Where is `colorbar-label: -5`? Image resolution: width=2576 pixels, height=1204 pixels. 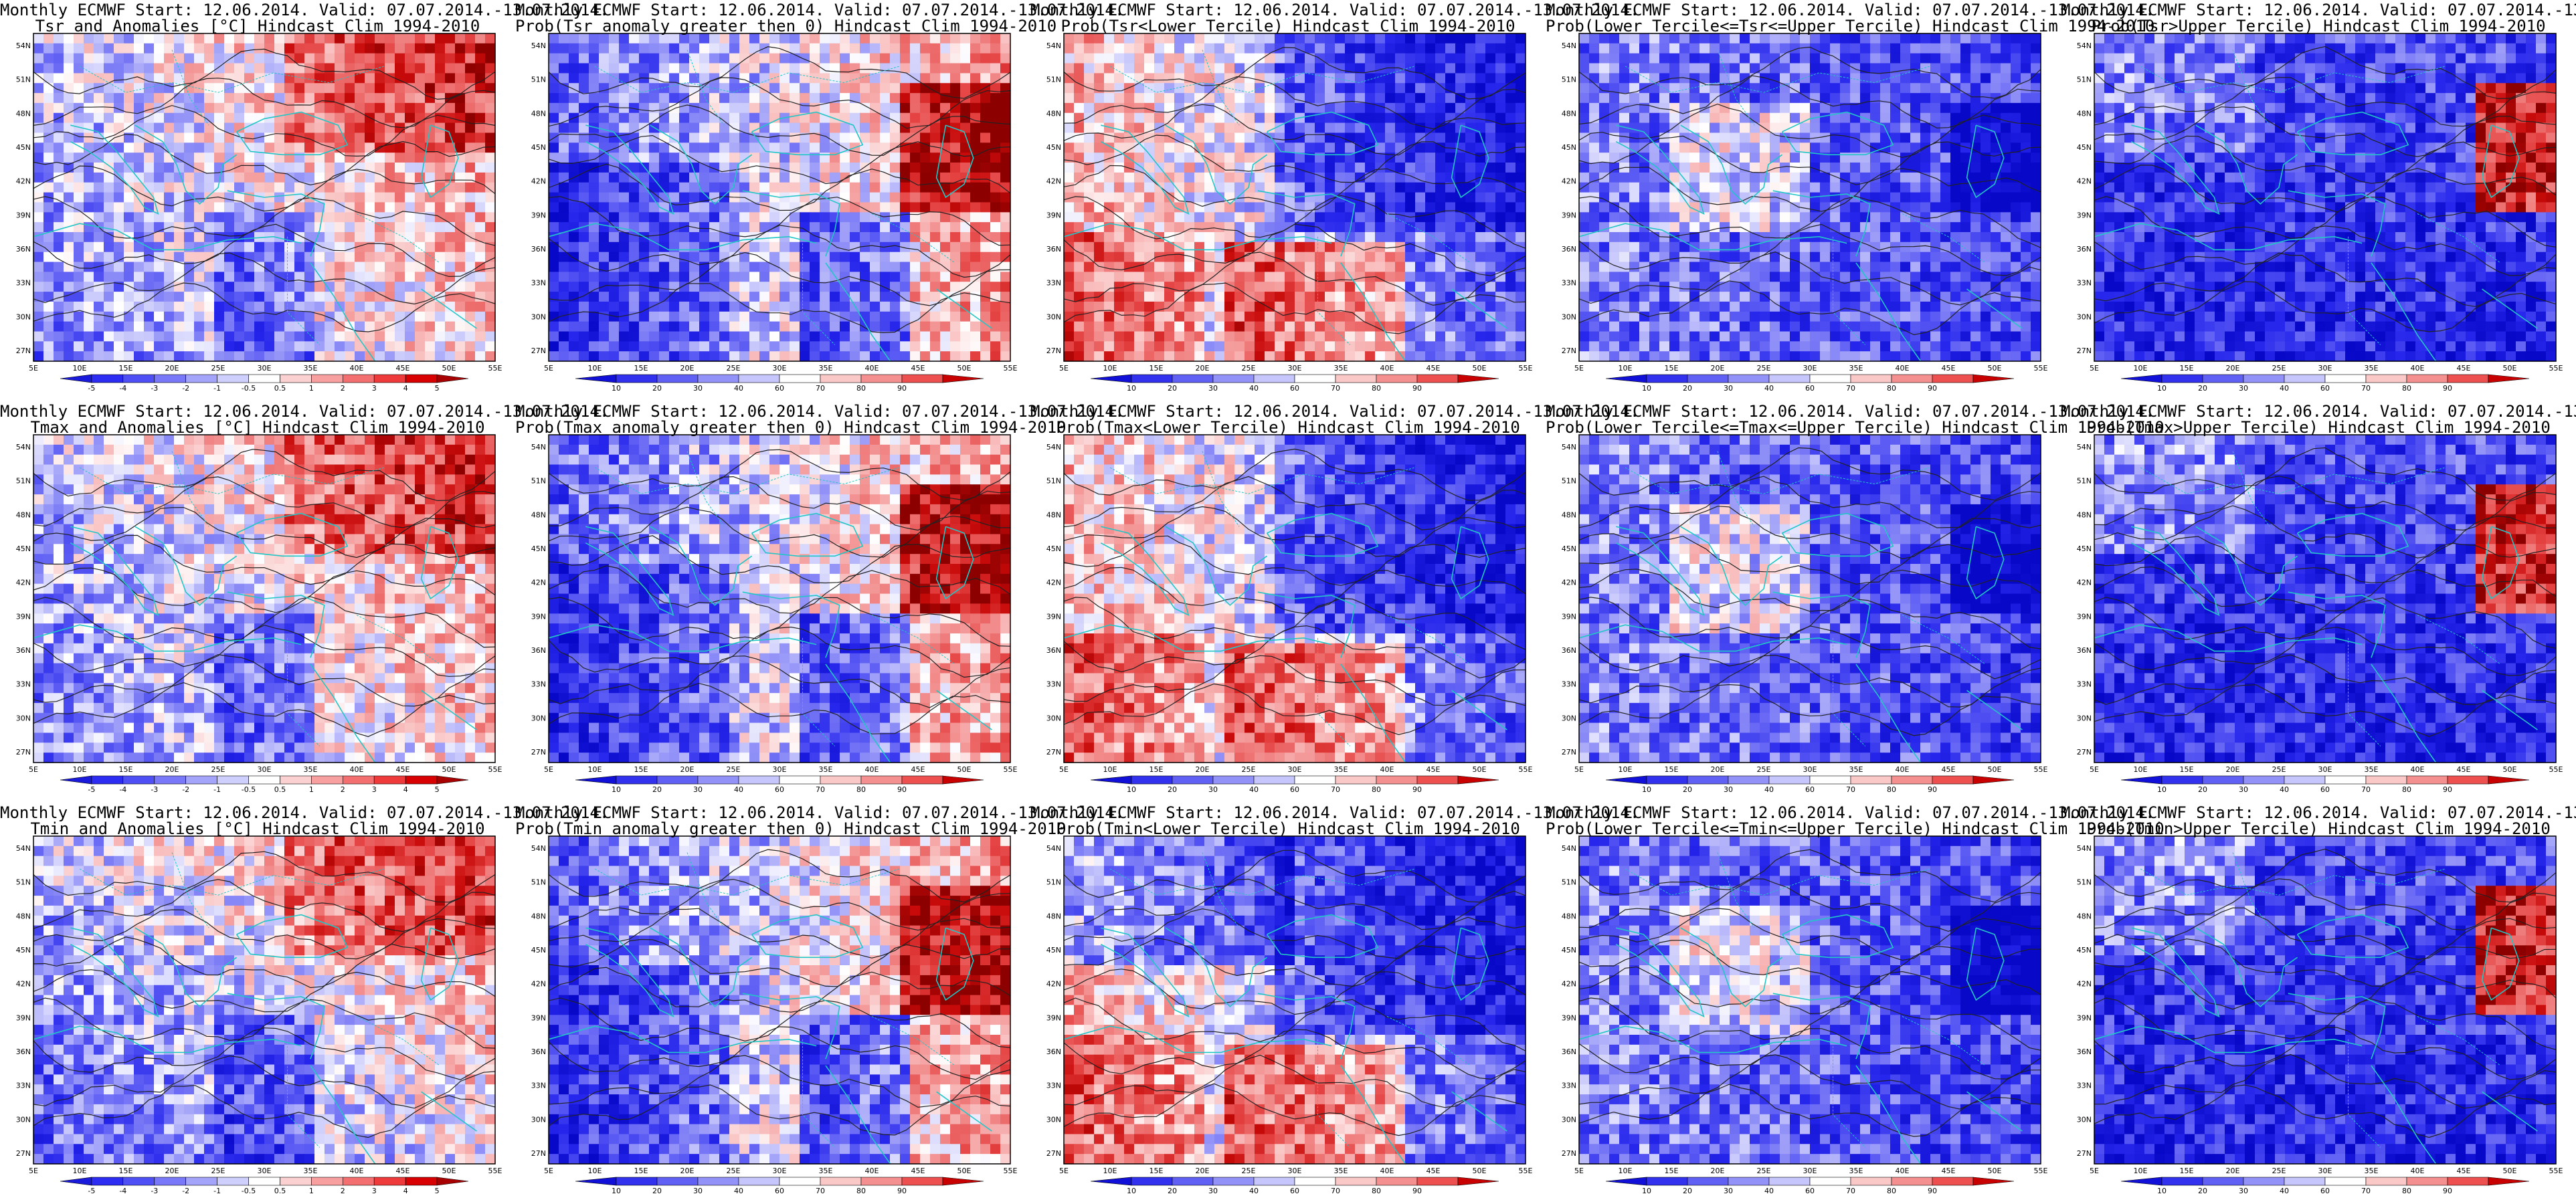 colorbar-label: -5 is located at coordinates (91, 388).